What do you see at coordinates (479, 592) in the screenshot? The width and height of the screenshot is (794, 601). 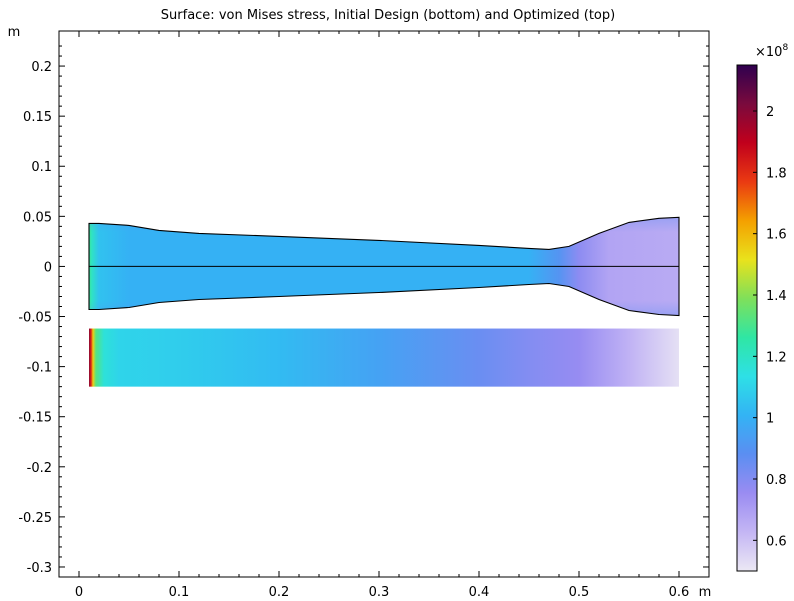 I see `x-tick-label: 0.4` at bounding box center [479, 592].